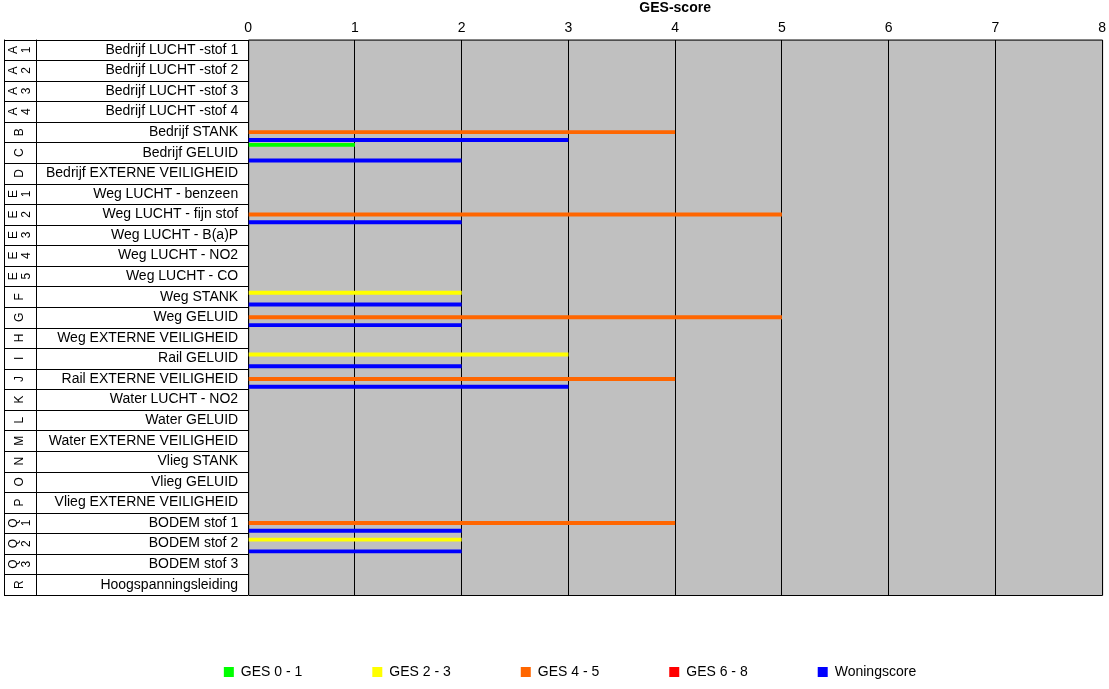 This screenshot has height=689, width=1109. Describe the element at coordinates (172, 89) in the screenshot. I see `y-tick-label: Bedrijf LUCHT -stof 3` at that location.